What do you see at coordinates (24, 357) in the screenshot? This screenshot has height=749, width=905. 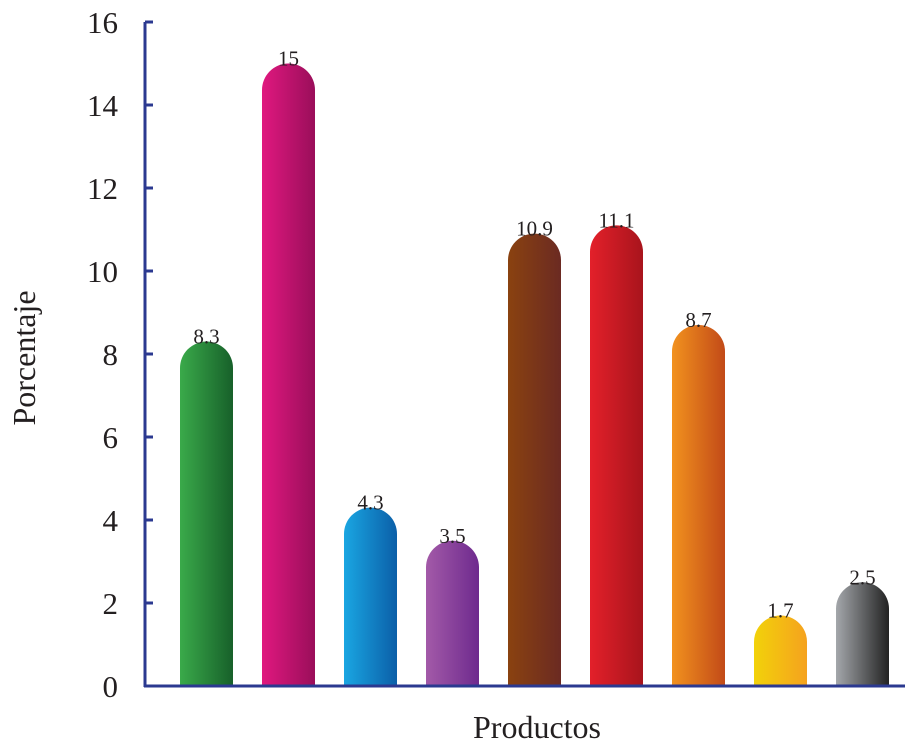 I see `y-axis-title: Porcentaje` at bounding box center [24, 357].